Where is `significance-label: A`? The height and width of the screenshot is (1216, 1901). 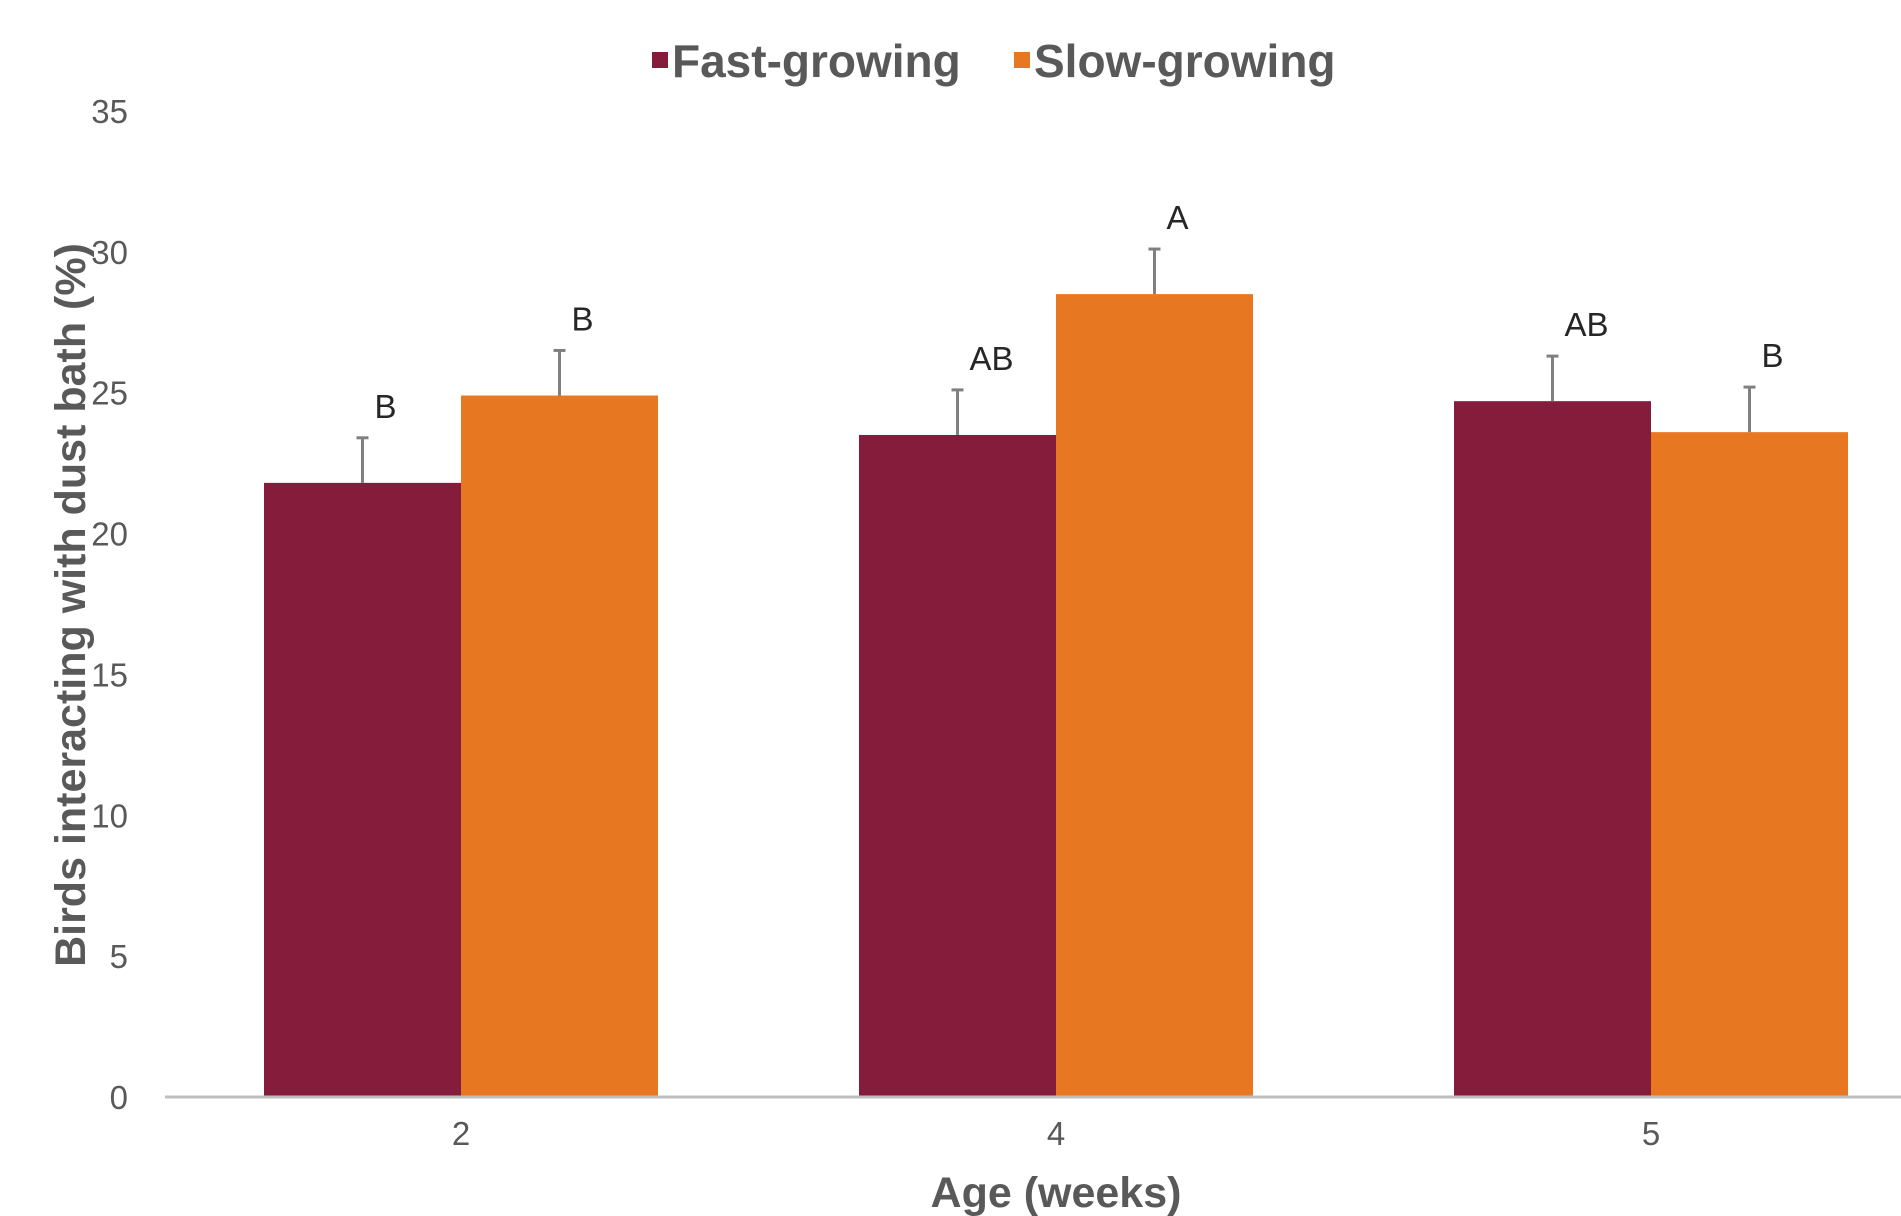 significance-label: A is located at coordinates (1178, 217).